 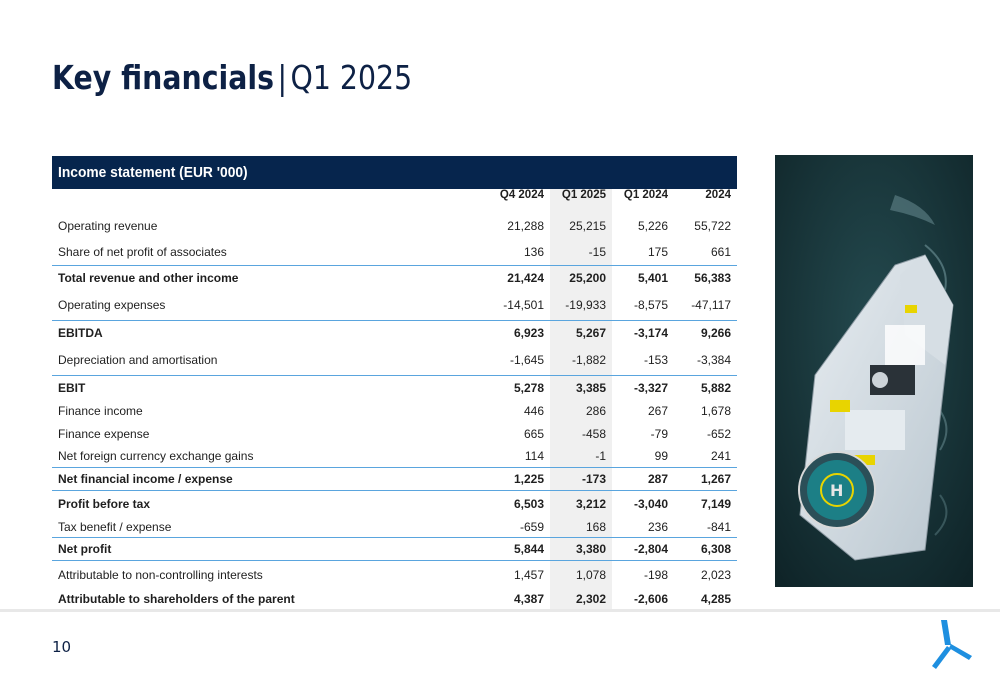 What do you see at coordinates (715, 504) in the screenshot?
I see `cell-value: 7,149` at bounding box center [715, 504].